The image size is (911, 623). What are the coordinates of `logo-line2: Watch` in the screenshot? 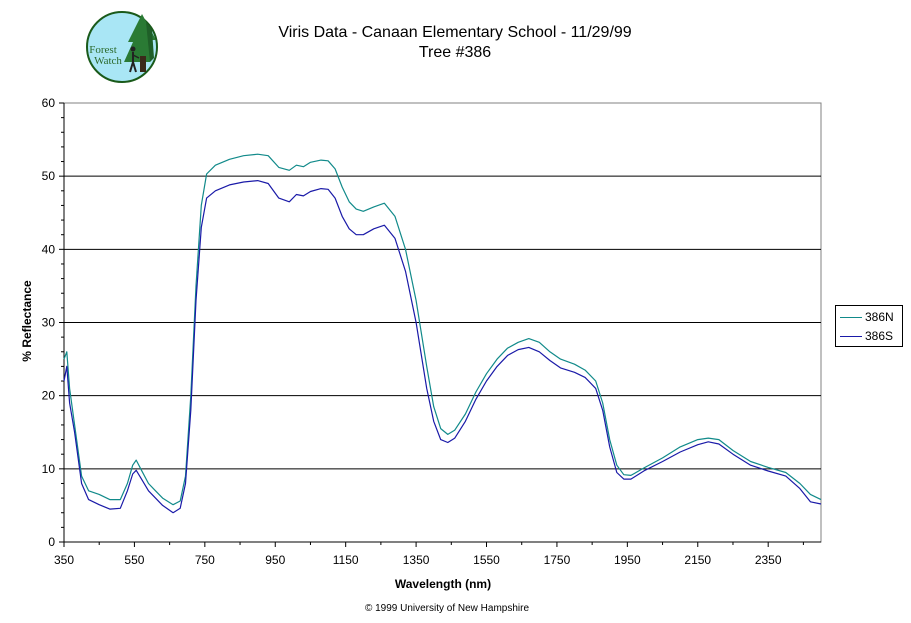 It's located at (108, 61).